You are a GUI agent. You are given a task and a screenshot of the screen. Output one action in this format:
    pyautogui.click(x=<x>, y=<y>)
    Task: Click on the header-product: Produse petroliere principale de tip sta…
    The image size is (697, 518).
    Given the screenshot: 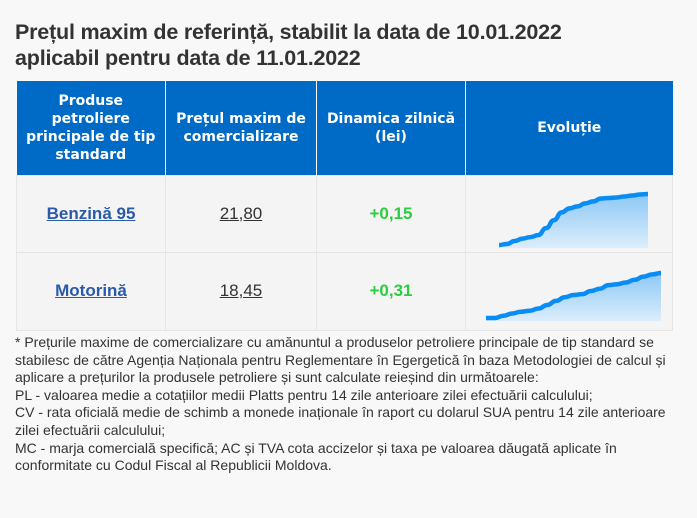 What is the action you would take?
    pyautogui.click(x=91, y=128)
    